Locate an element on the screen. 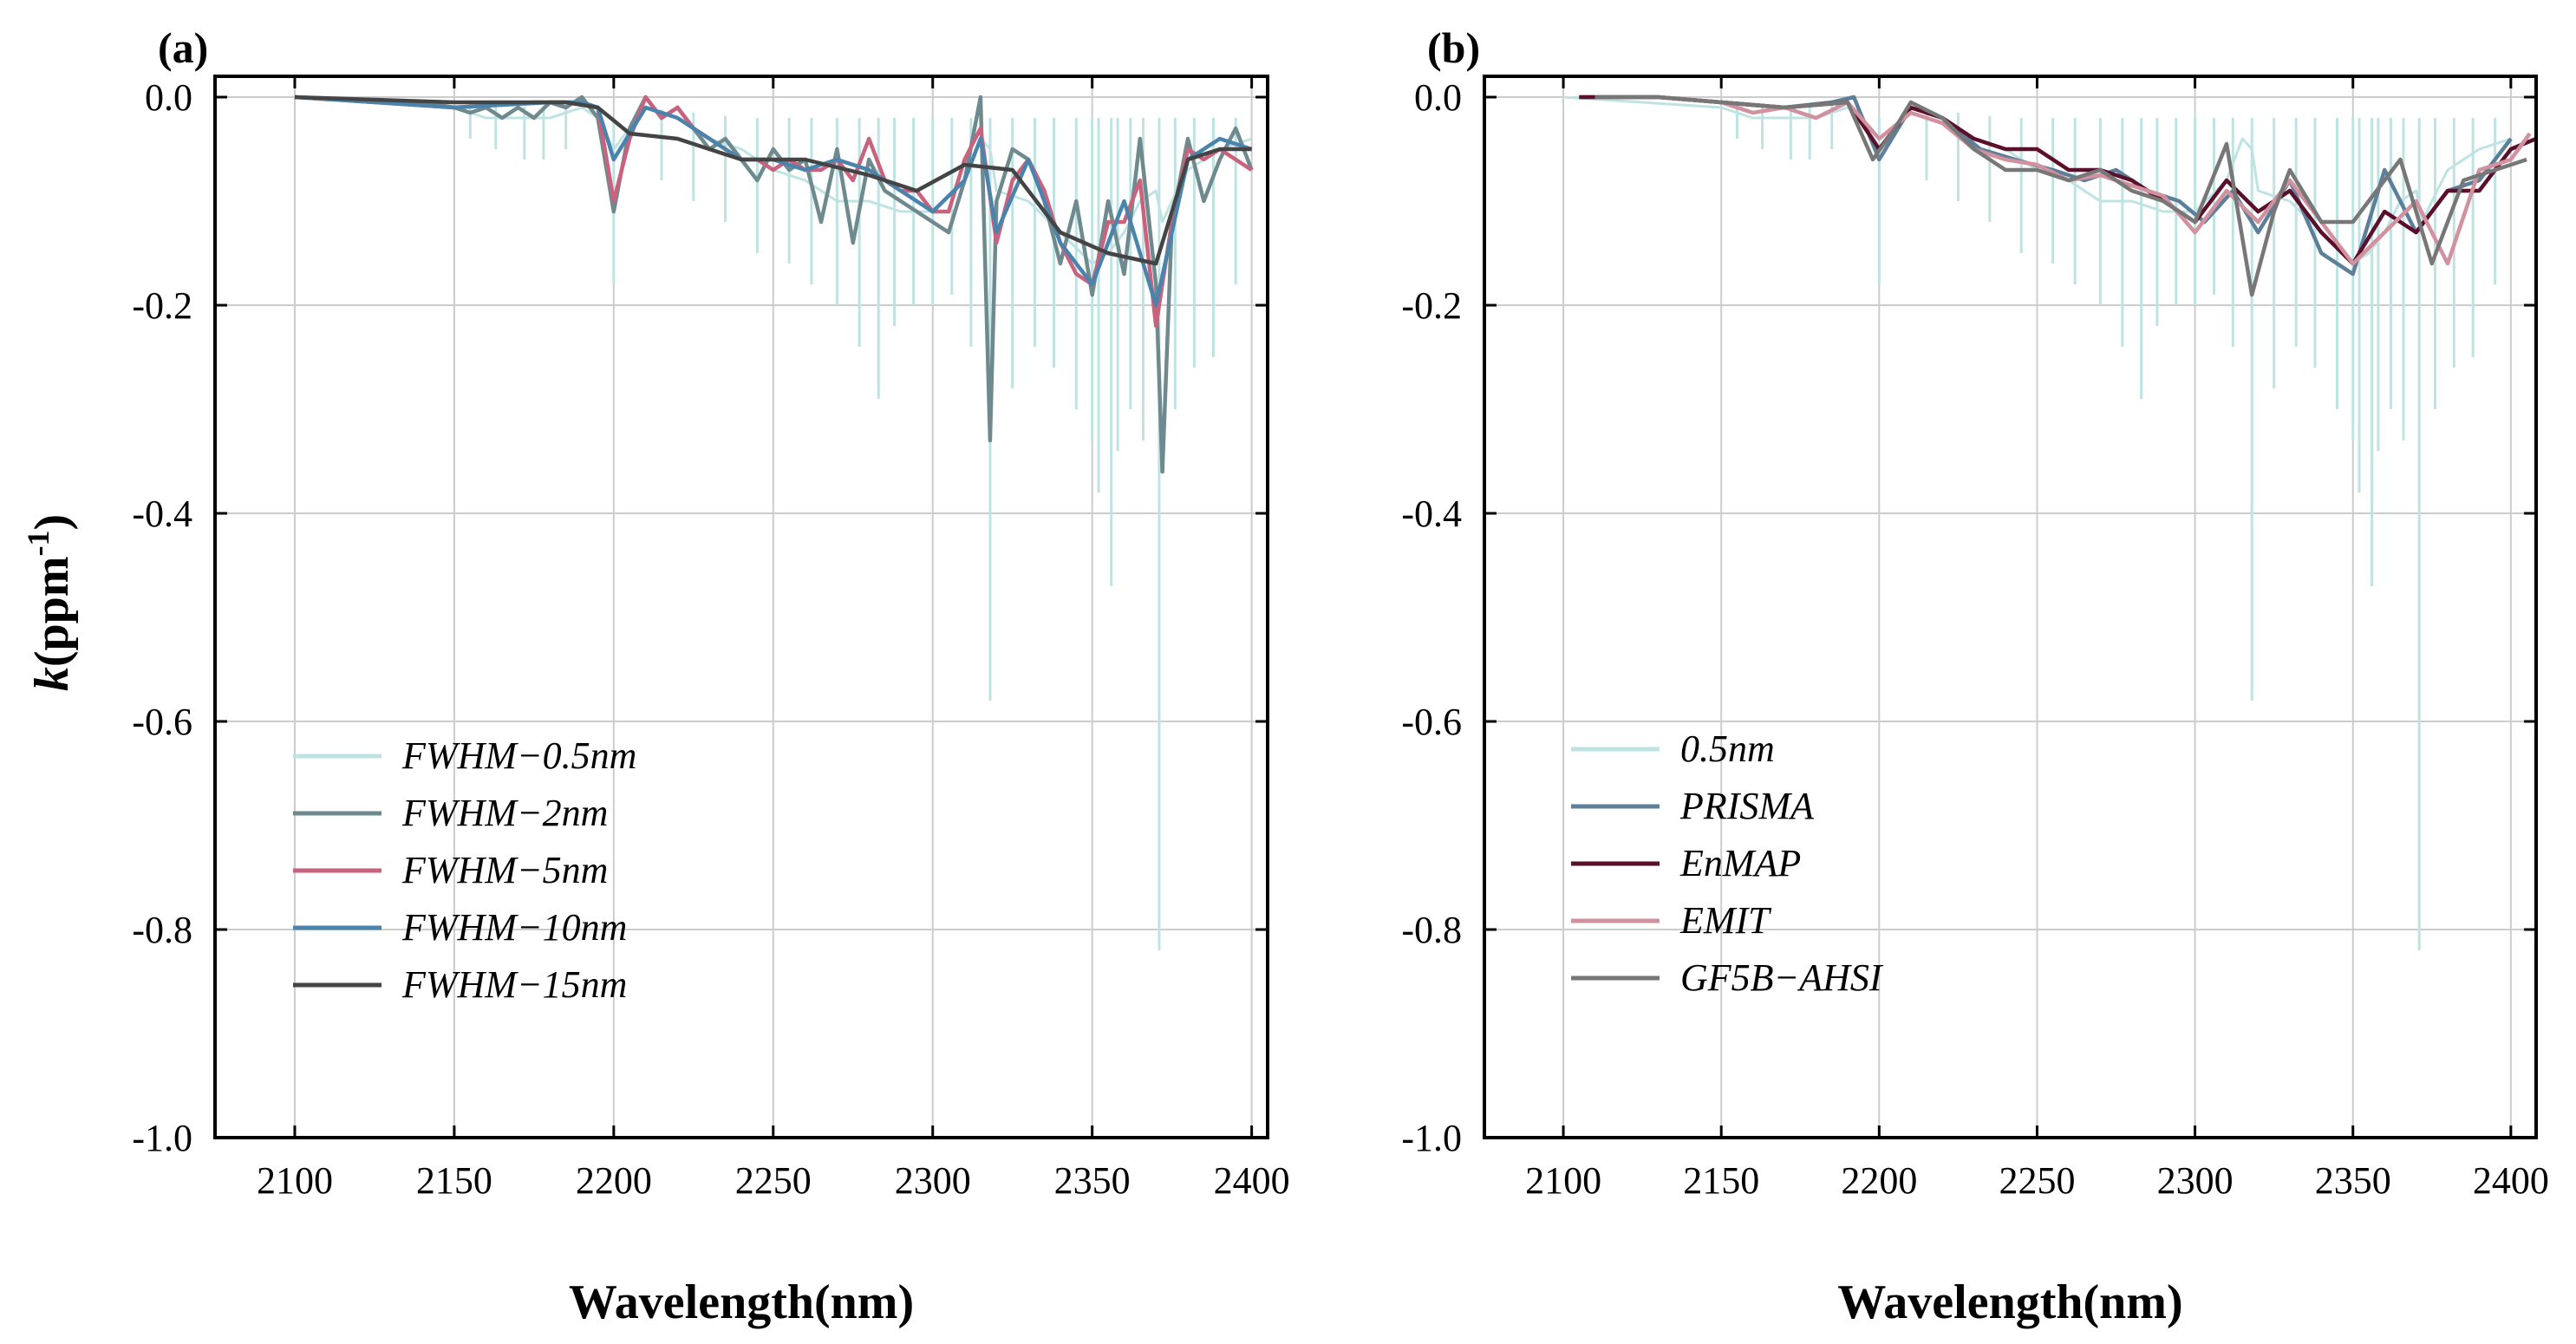 The height and width of the screenshot is (1344, 2576). legend-label: EMIT is located at coordinates (1726, 920).